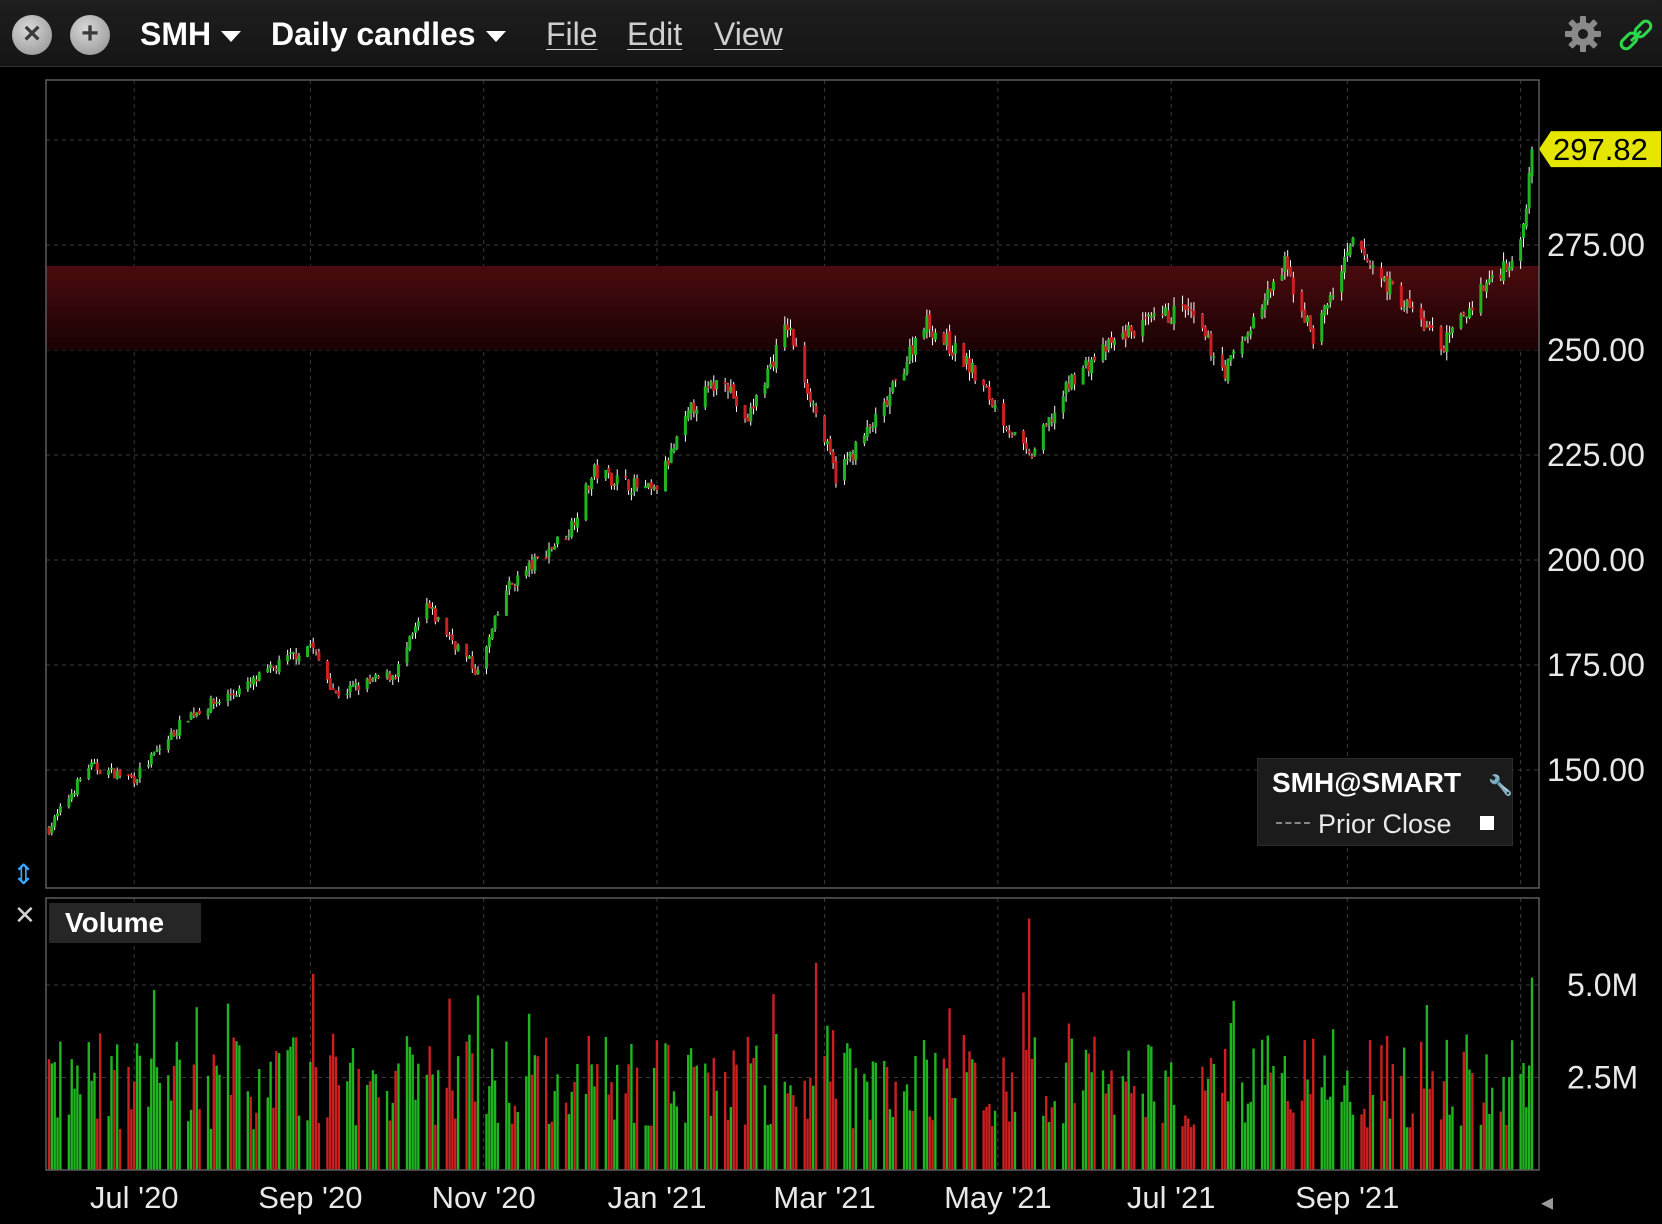  What do you see at coordinates (1600, 149) in the screenshot?
I see `last-price-tag` at bounding box center [1600, 149].